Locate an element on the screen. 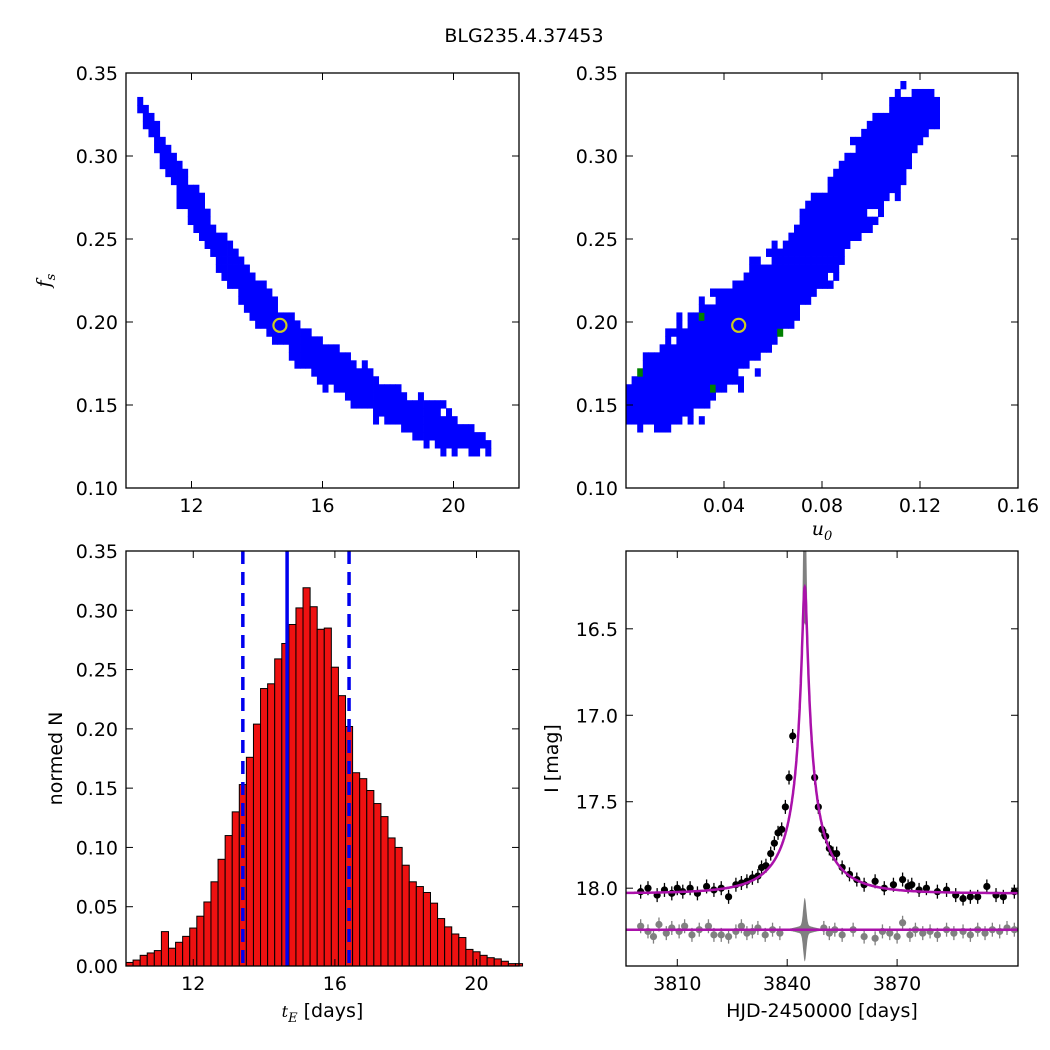 The width and height of the screenshot is (1050, 1050). figure-title: BLG235.4.37453 is located at coordinates (523, 36).